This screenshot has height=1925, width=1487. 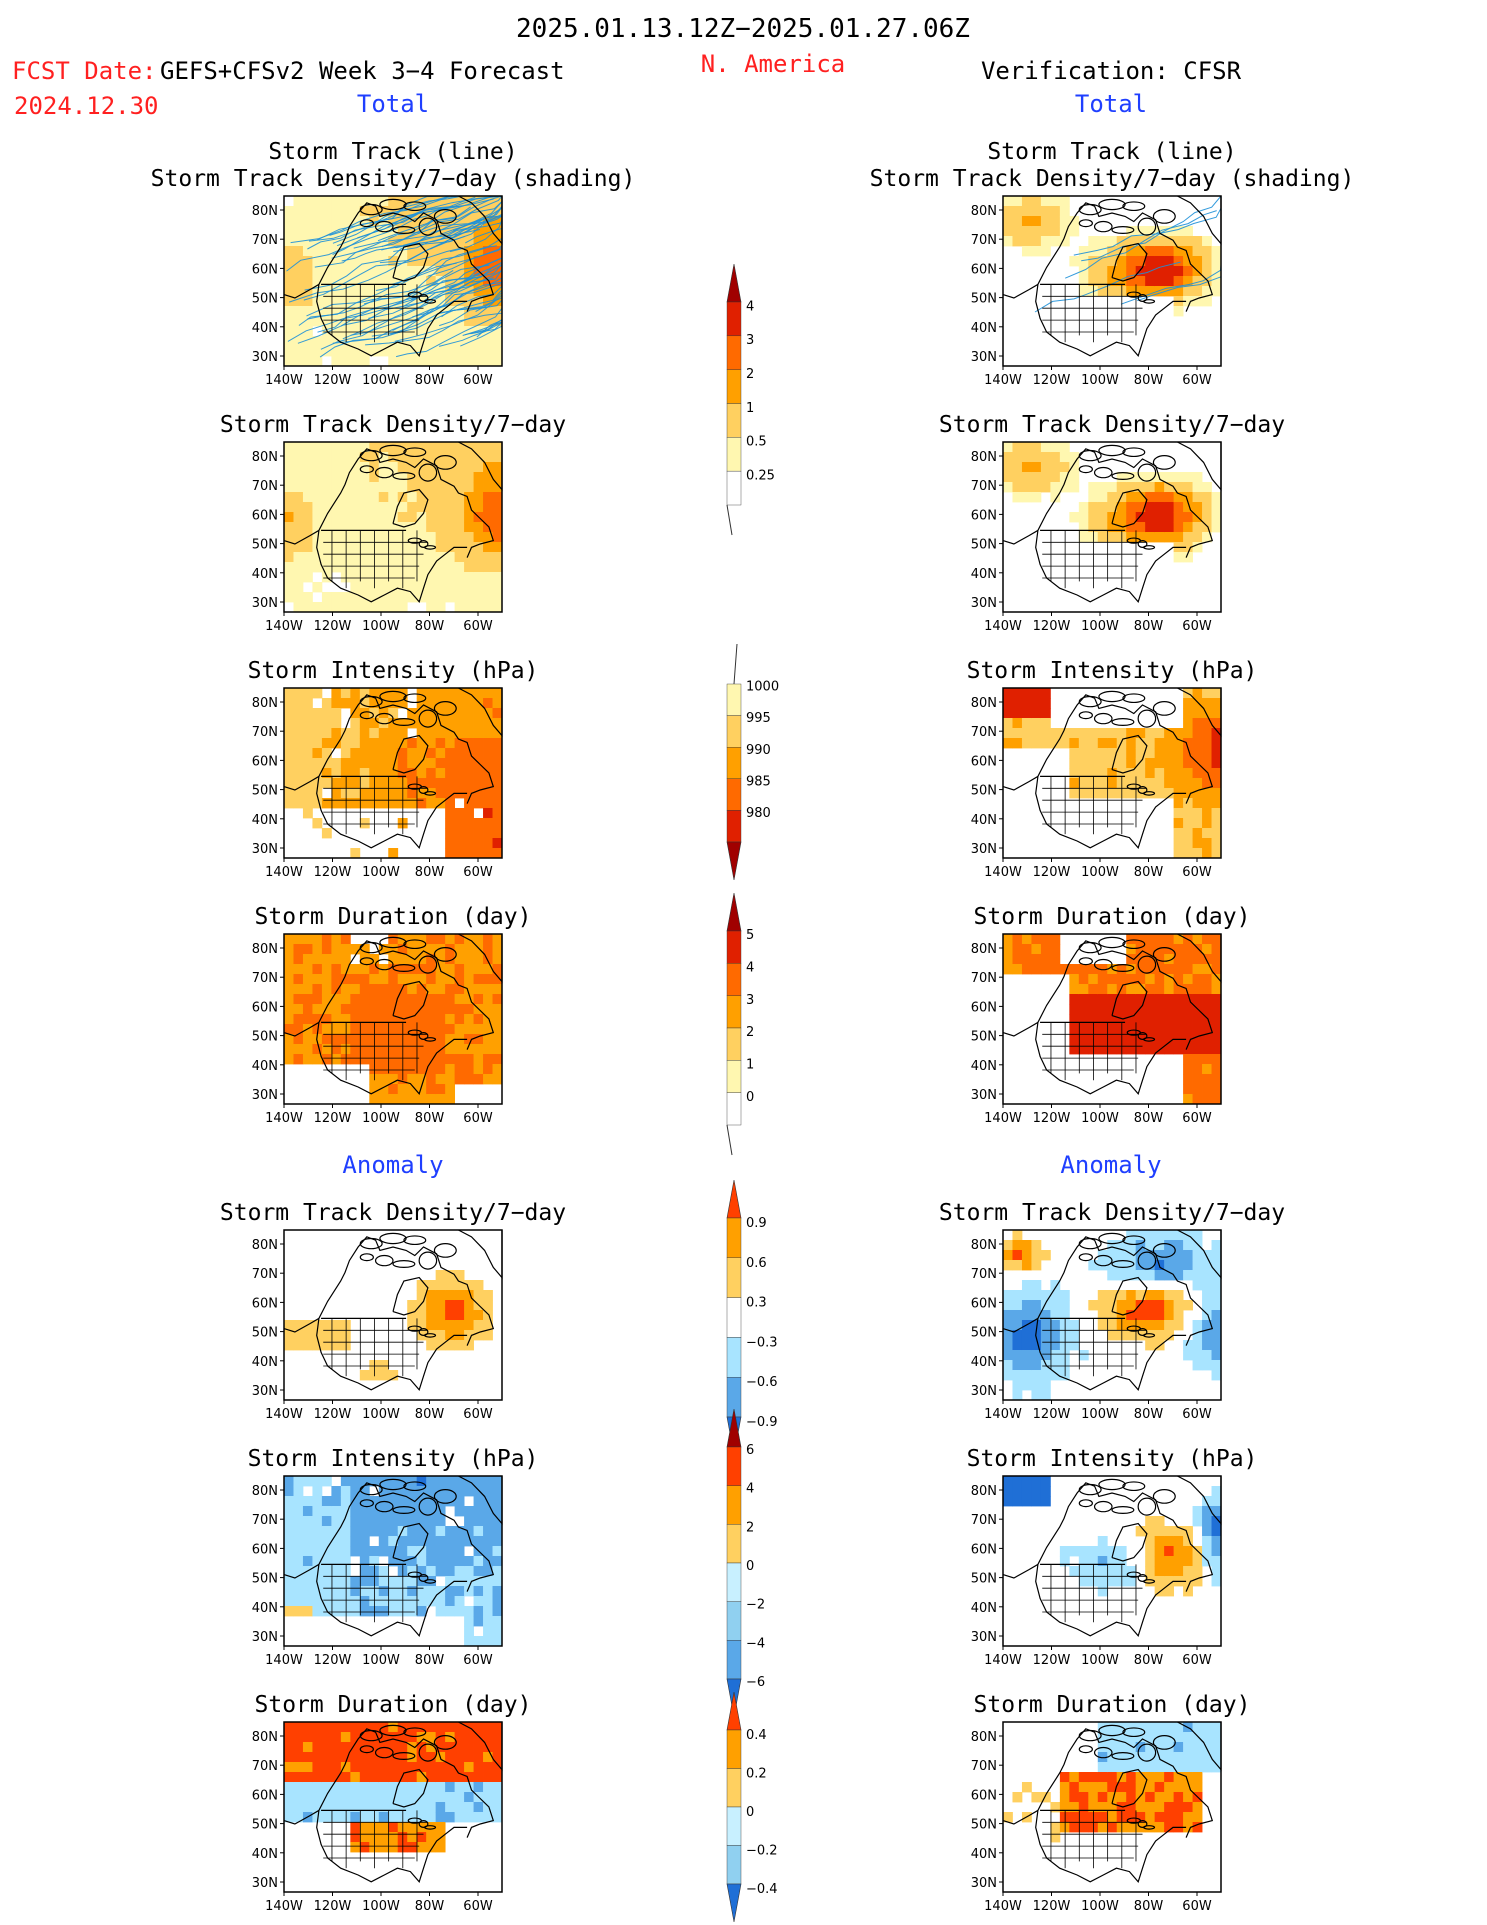 I want to click on colorbar-label: −0.3, so click(x=762, y=1342).